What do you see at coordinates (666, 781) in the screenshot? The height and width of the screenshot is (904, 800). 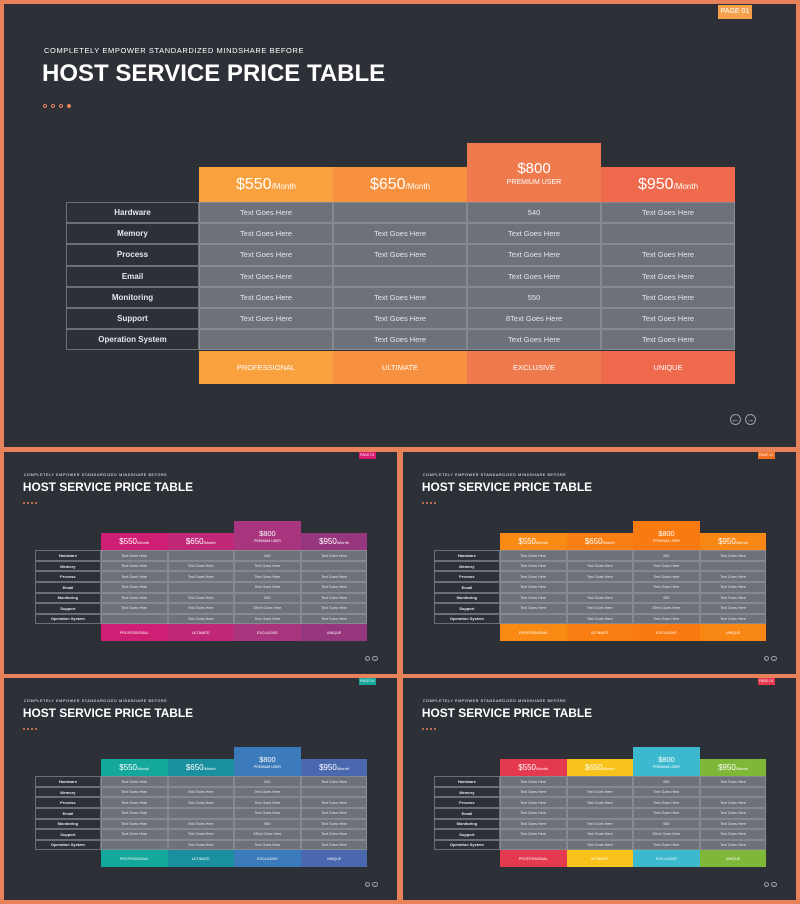 I see `table-cell: 540` at bounding box center [666, 781].